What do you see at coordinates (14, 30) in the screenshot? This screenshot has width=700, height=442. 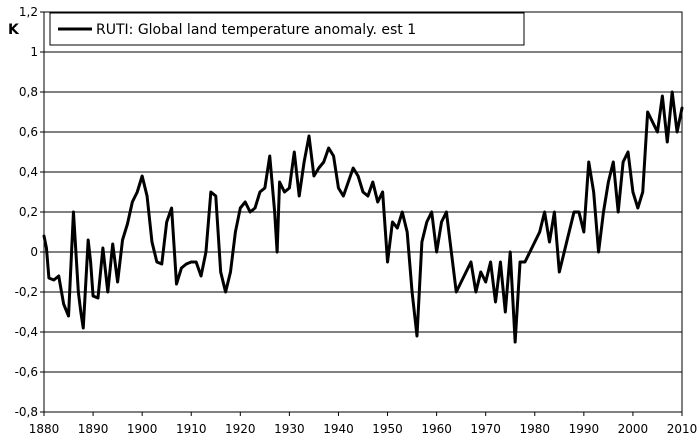 I see `y-axis-unit-label: K` at bounding box center [14, 30].